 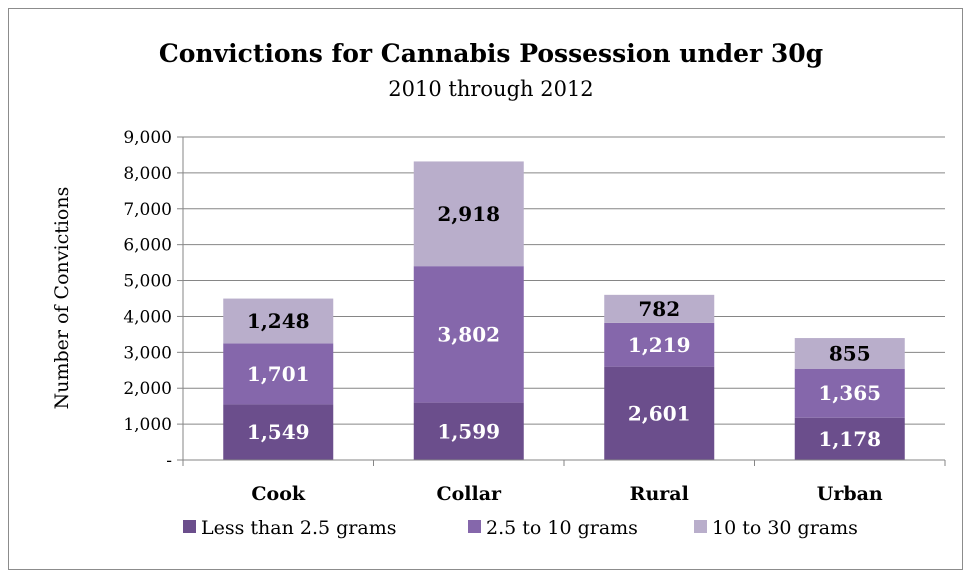 I want to click on data-label: 1,248, so click(x=278, y=321).